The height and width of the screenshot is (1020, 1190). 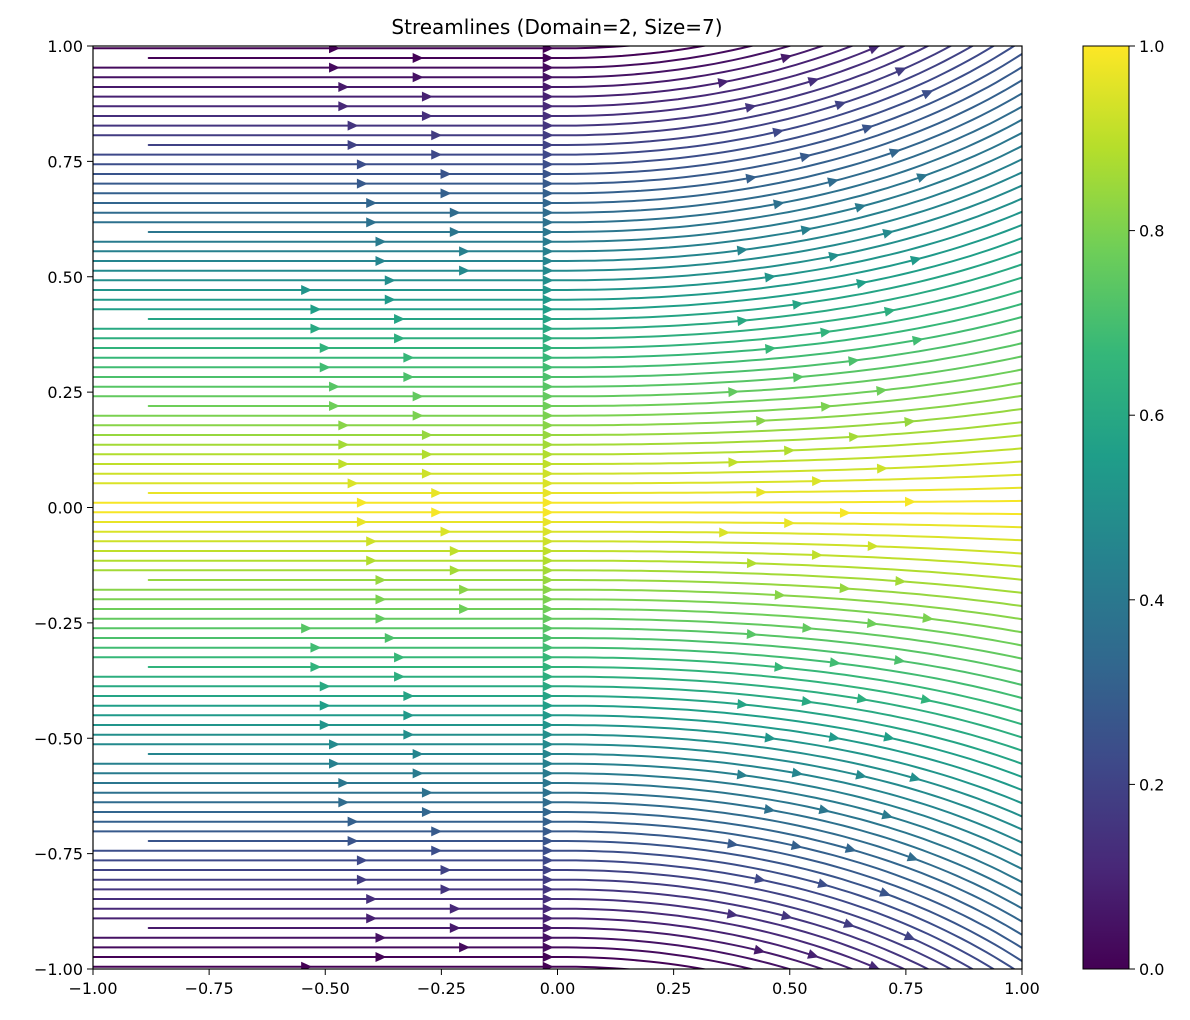 I want to click on y-tick-label: 0.00, so click(x=65, y=508).